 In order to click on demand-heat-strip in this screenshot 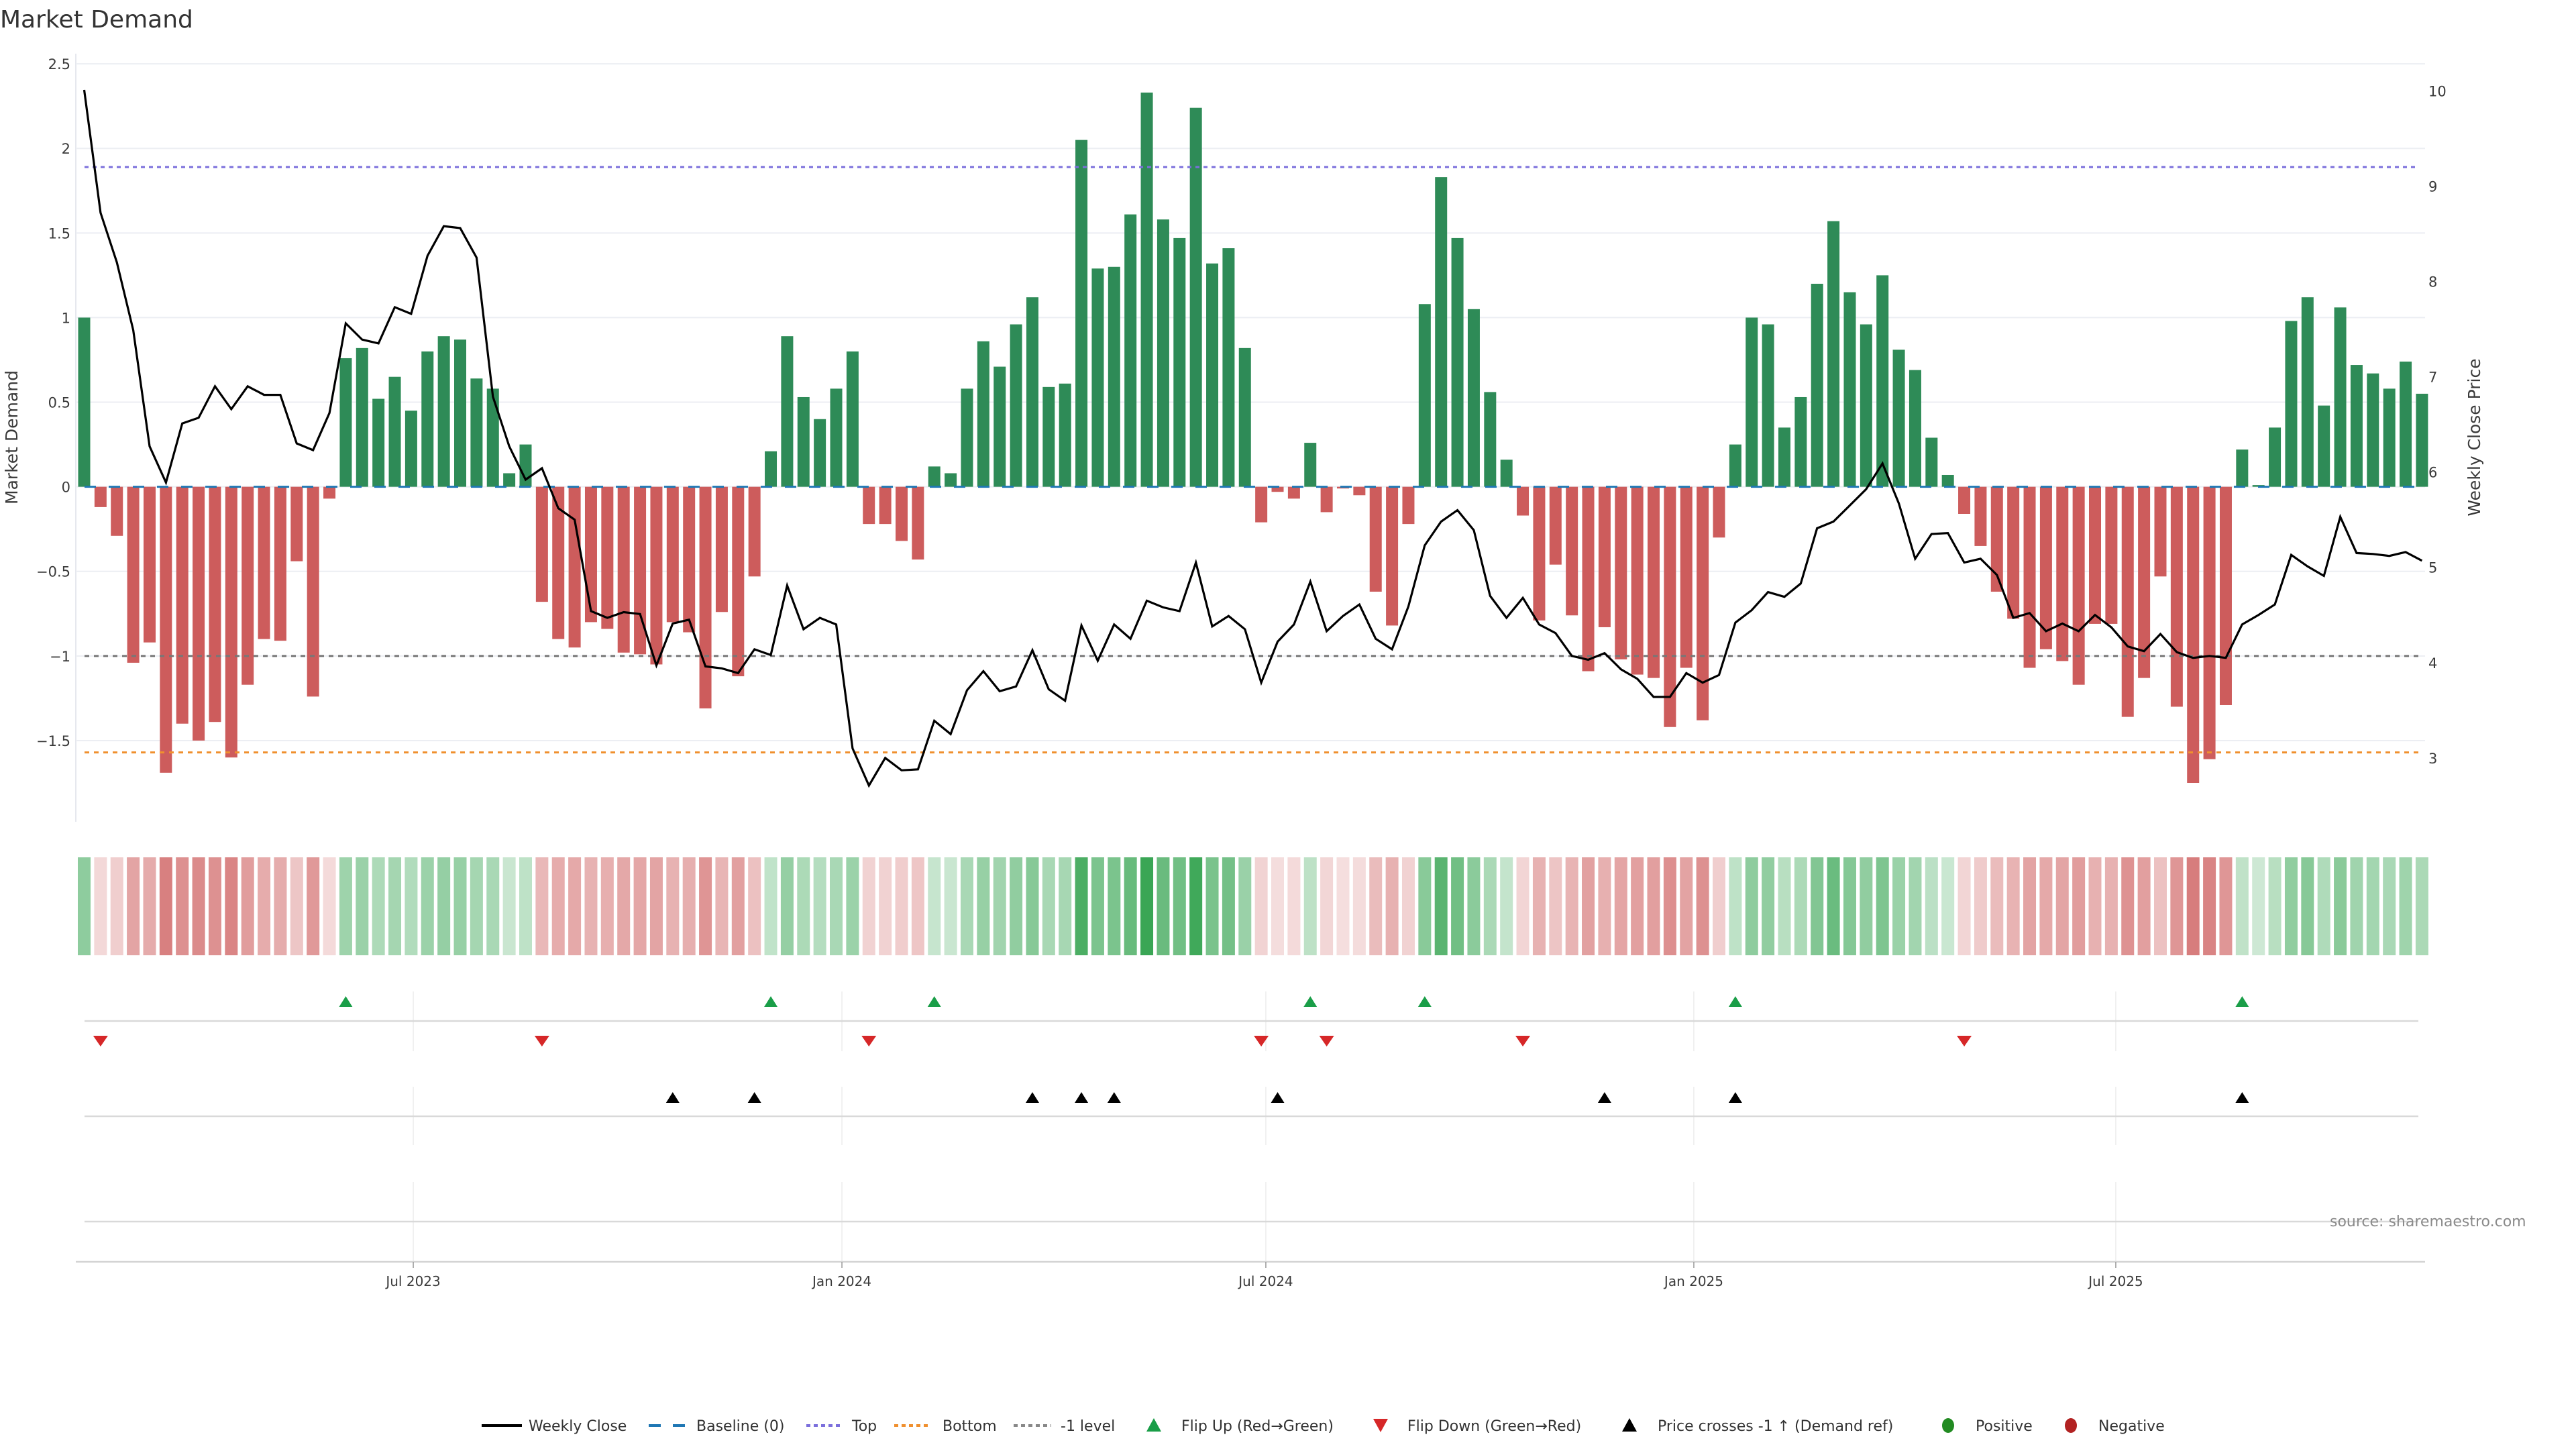, I will do `click(1253, 906)`.